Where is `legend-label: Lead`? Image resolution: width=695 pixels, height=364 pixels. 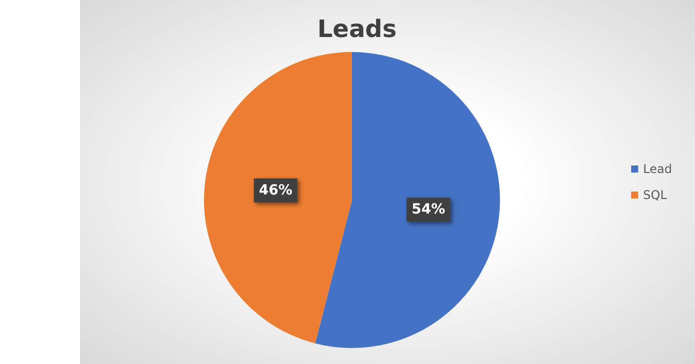 legend-label: Lead is located at coordinates (657, 169).